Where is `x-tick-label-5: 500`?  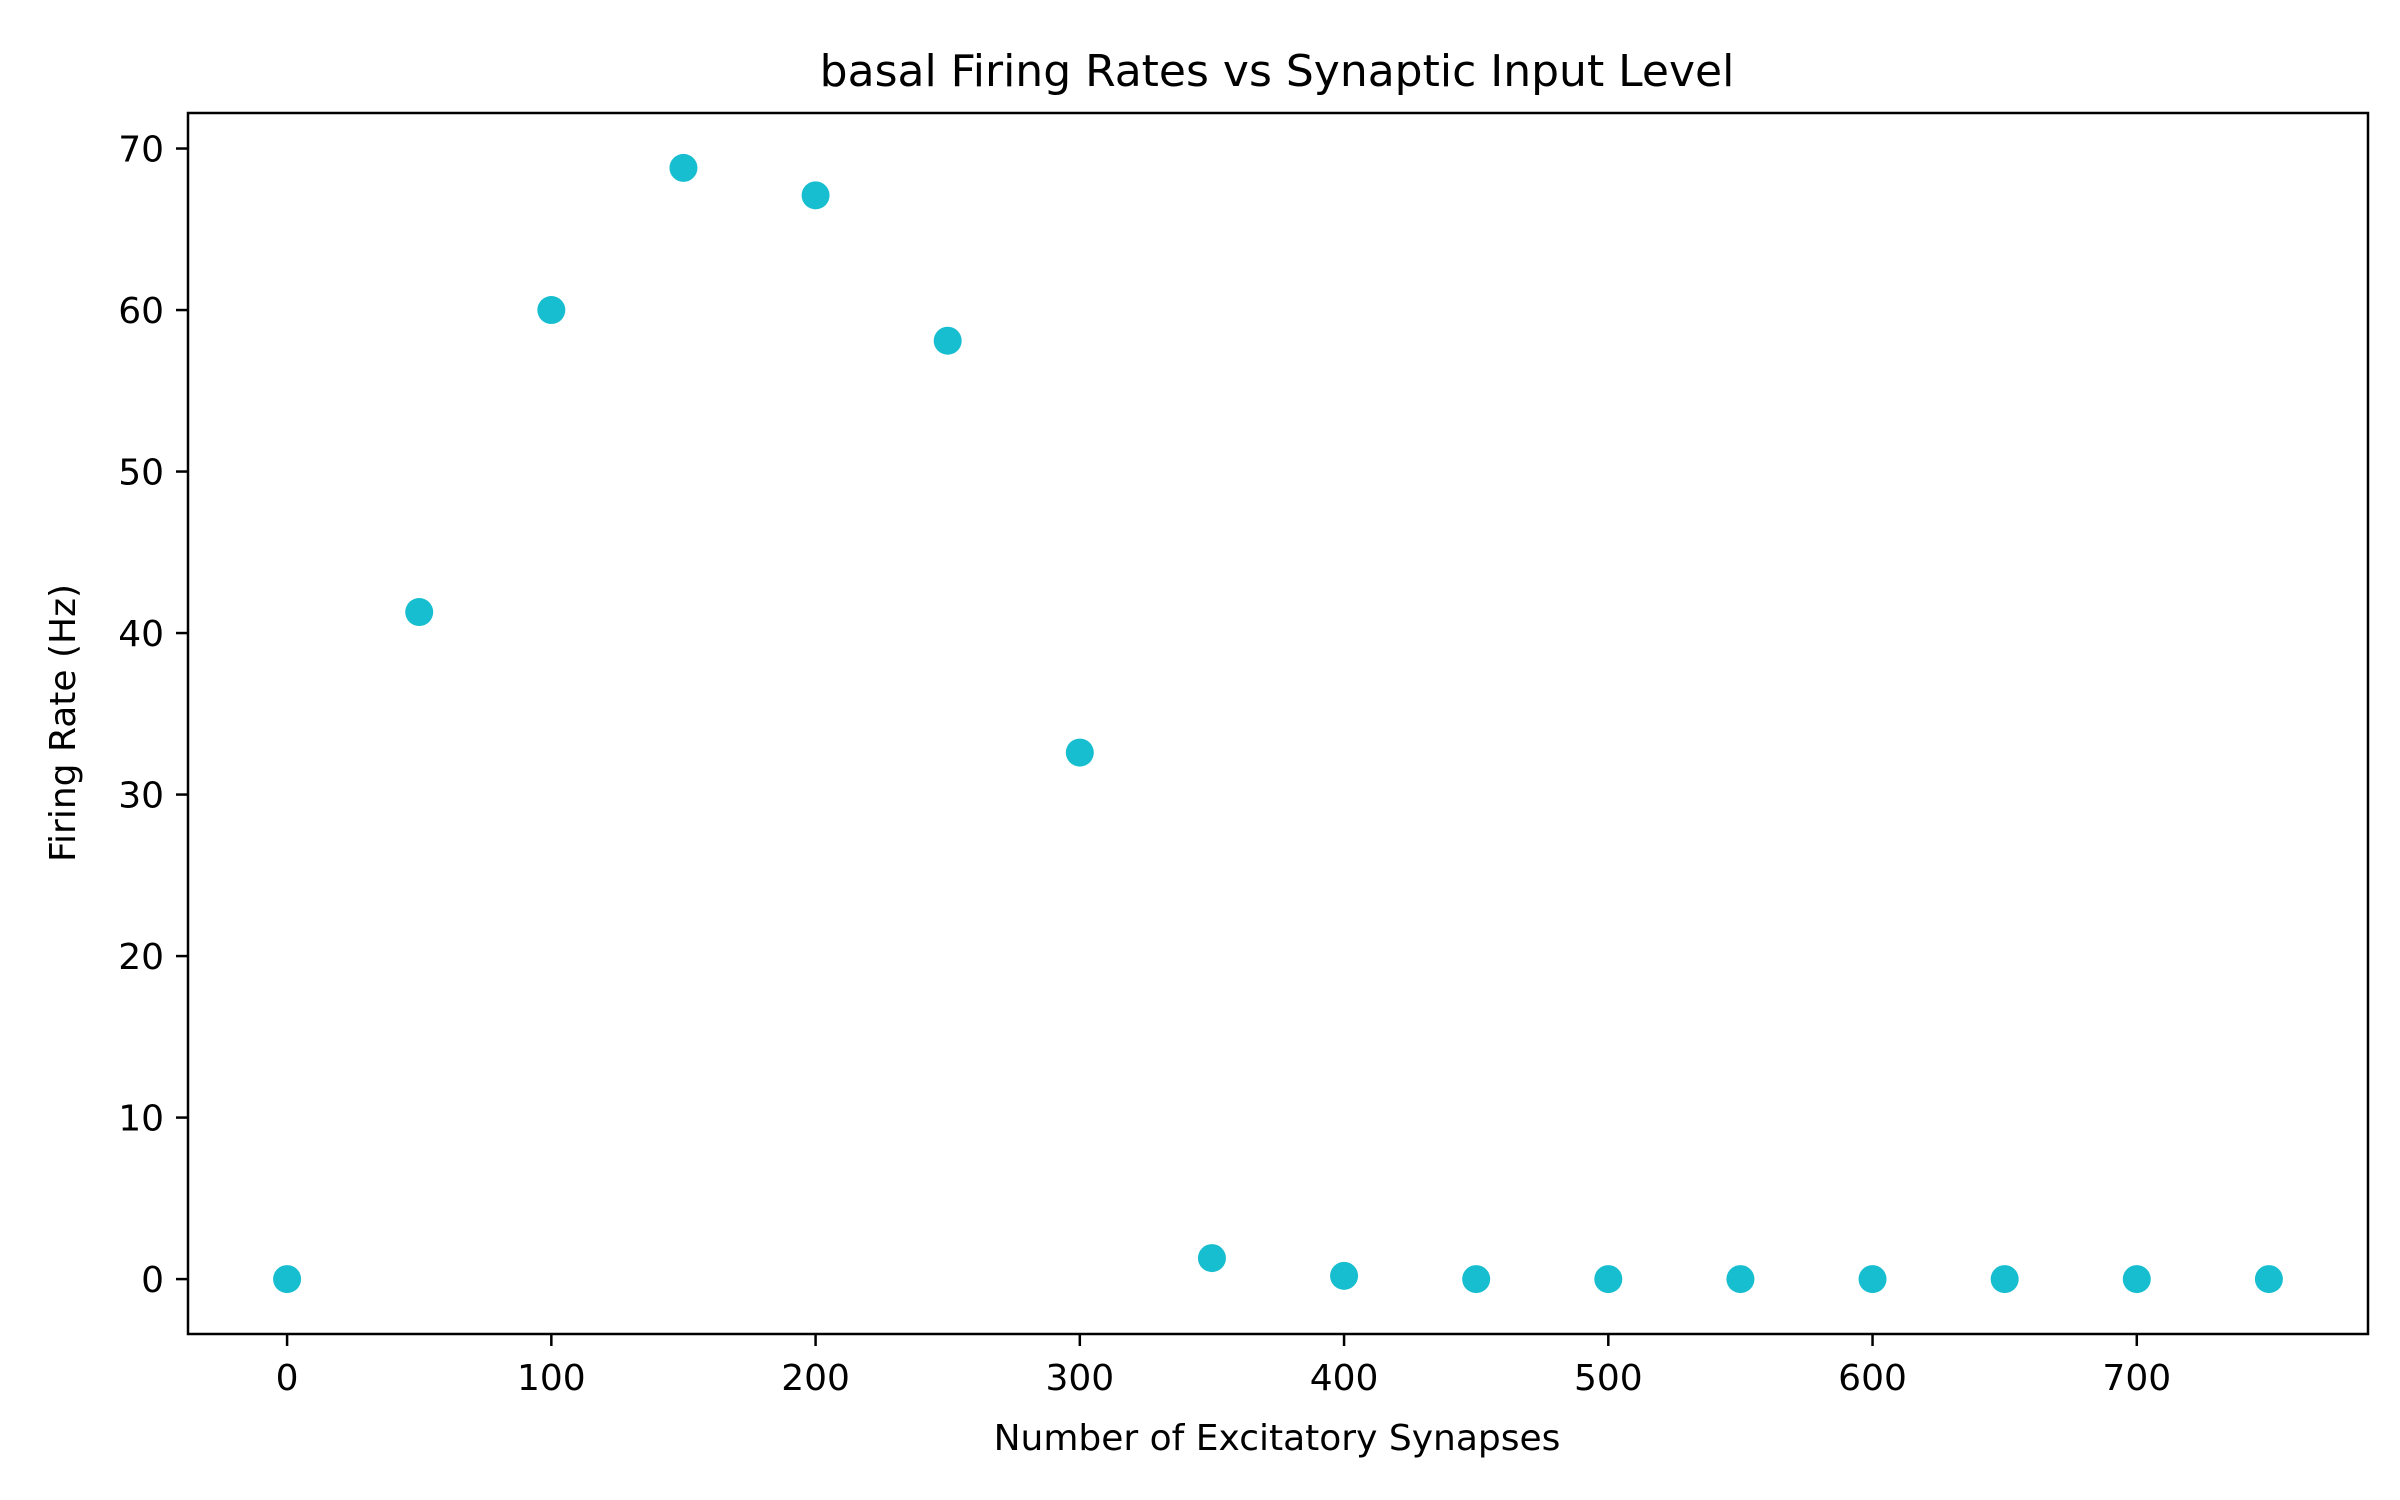 x-tick-label-5: 500 is located at coordinates (1608, 1378).